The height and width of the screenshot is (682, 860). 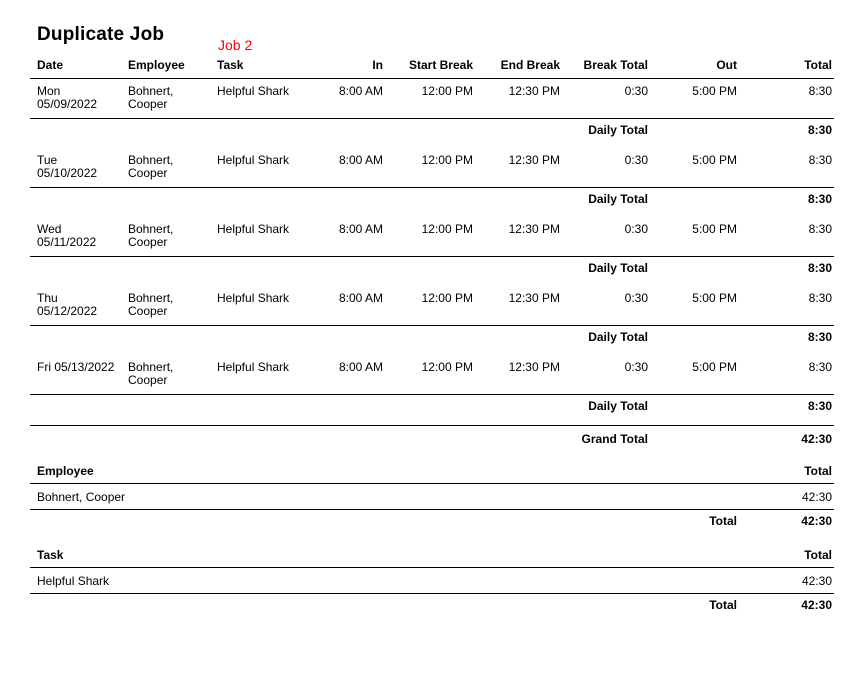 What do you see at coordinates (432, 519) in the screenshot?
I see `employee-summary-total-row: Total 42:30` at bounding box center [432, 519].